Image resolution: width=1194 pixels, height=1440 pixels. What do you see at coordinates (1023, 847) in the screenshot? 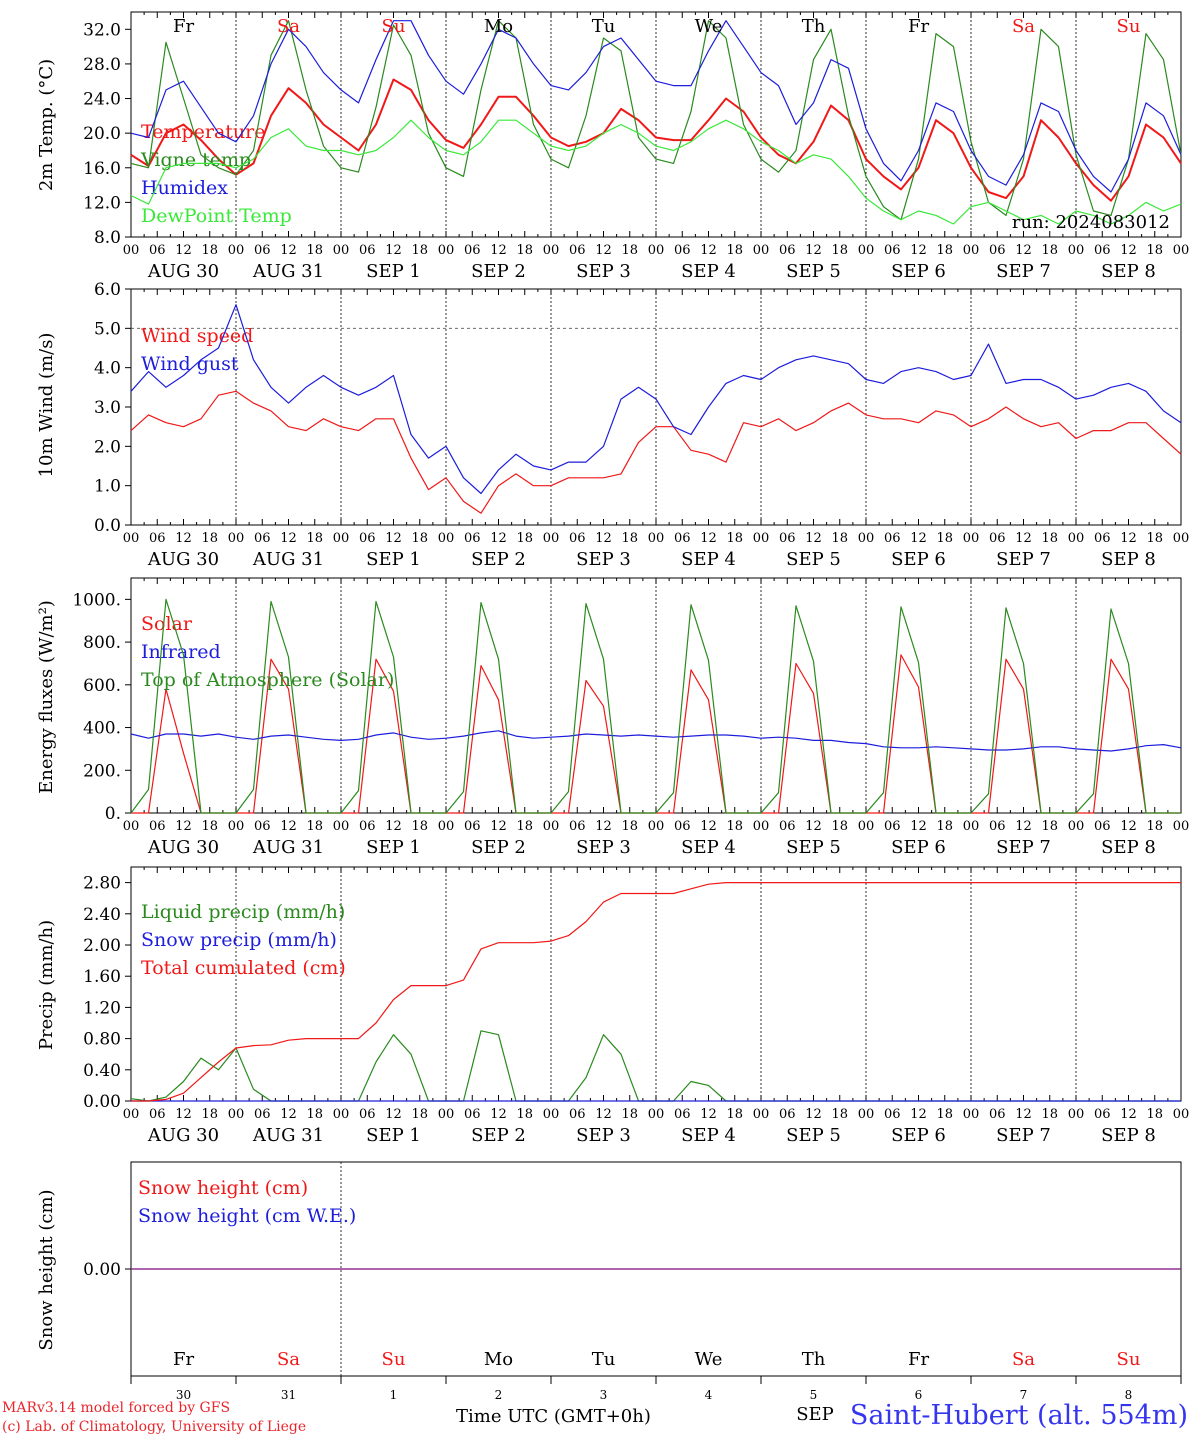
I see `date-label: SEP 7` at bounding box center [1023, 847].